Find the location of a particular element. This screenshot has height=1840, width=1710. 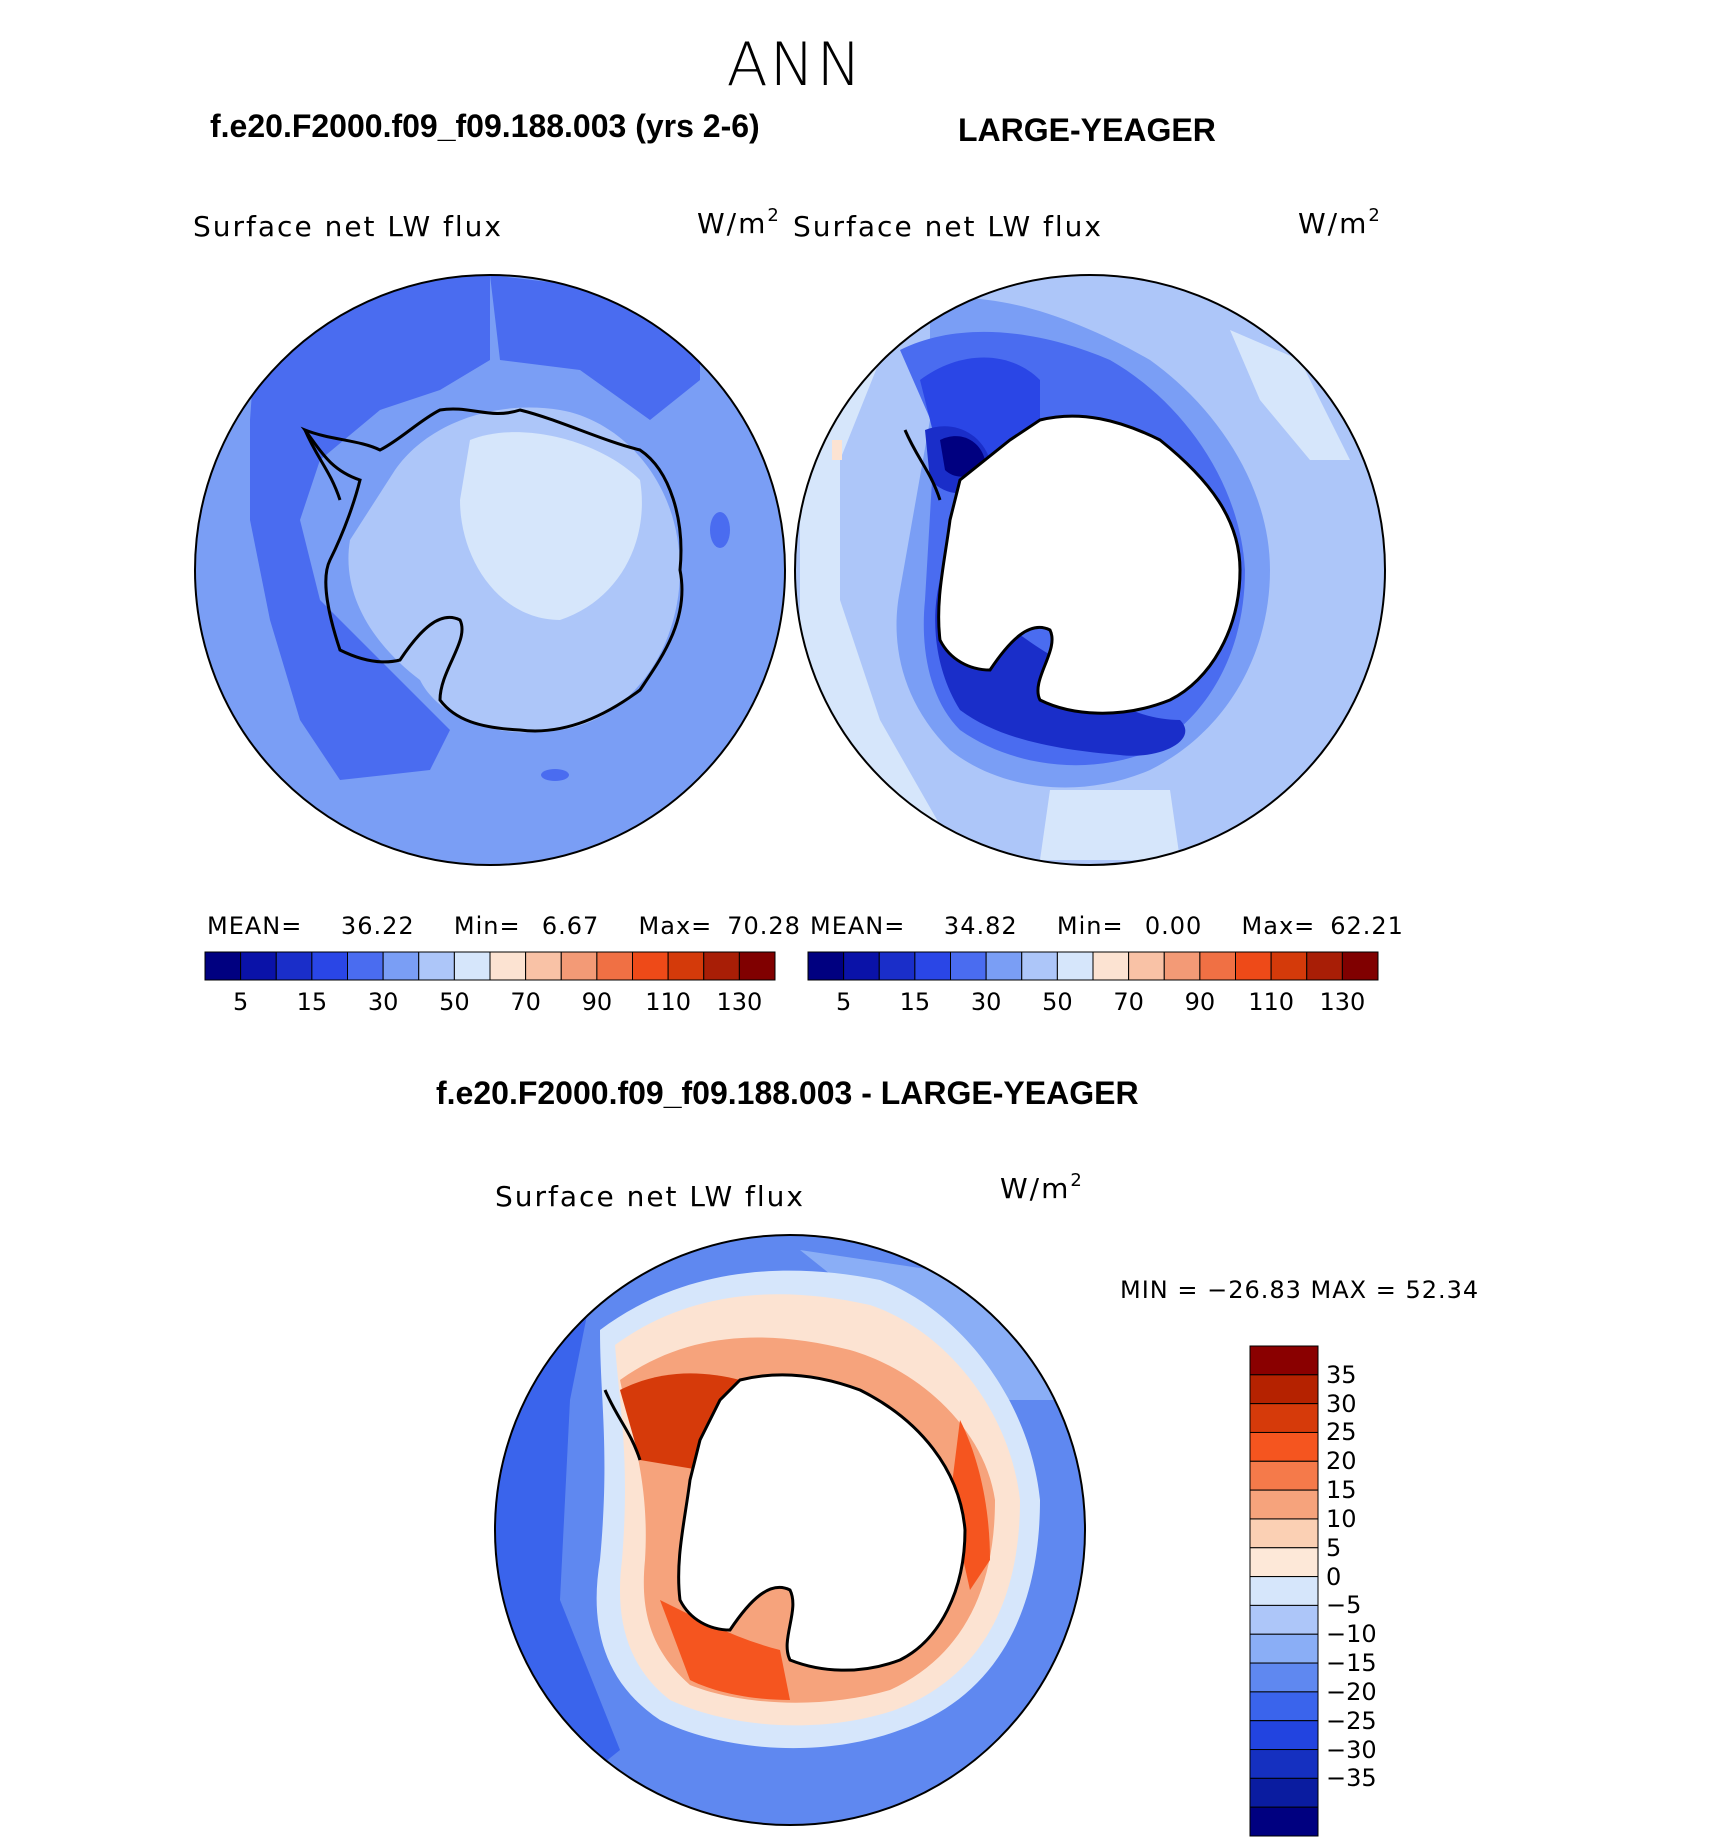

obs-colorbar-tick-label: 30 is located at coordinates (986, 1002).